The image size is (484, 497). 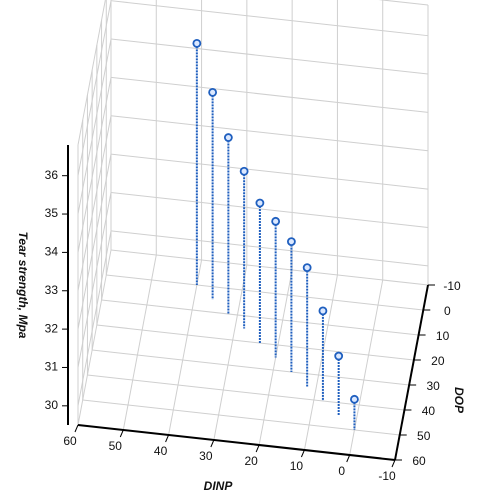 I want to click on x-tick-label: 10, so click(x=297, y=466).